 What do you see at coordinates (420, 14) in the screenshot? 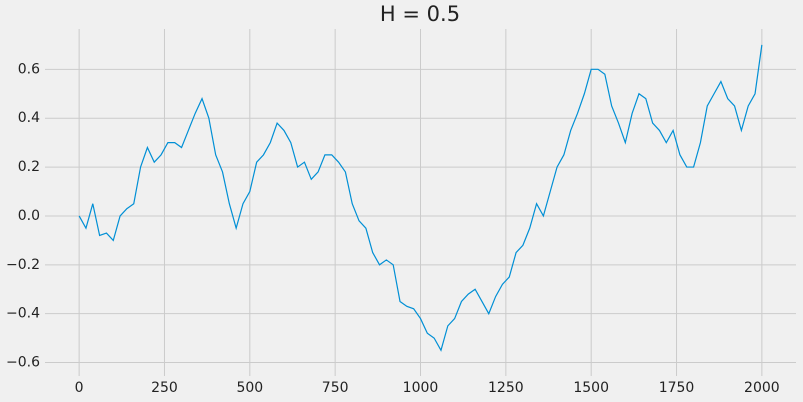
I see `chart-title: H = 0.5` at bounding box center [420, 14].